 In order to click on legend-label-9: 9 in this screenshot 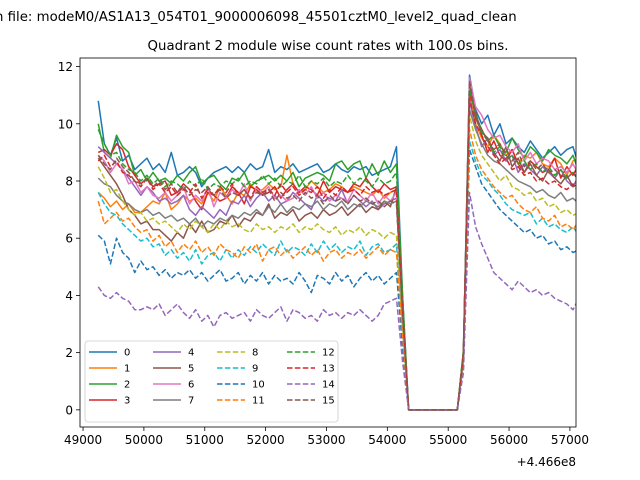, I will do `click(255, 369)`.